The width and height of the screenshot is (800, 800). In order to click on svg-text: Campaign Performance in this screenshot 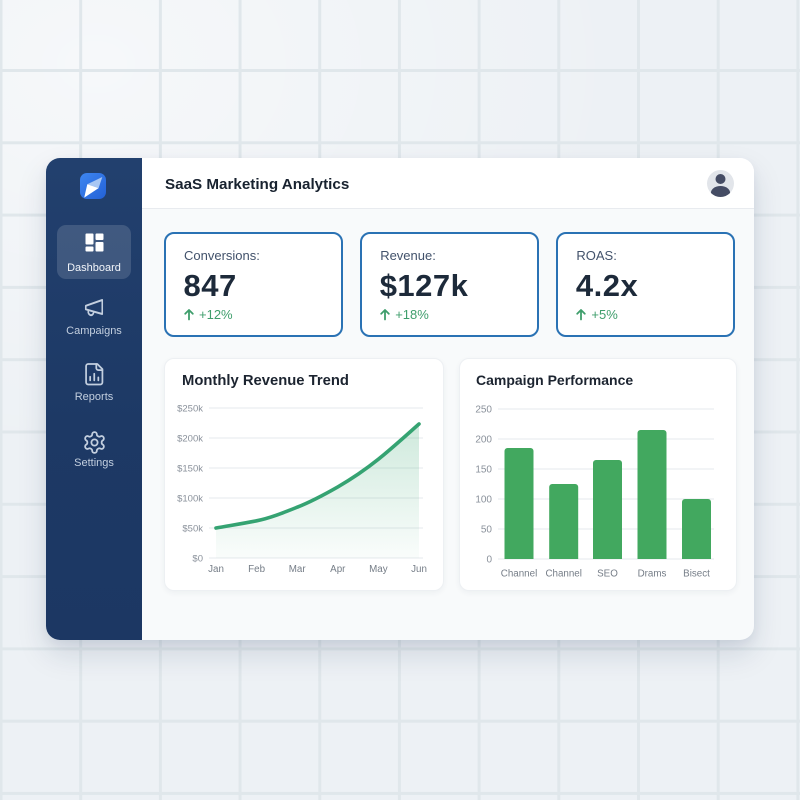, I will do `click(554, 380)`.